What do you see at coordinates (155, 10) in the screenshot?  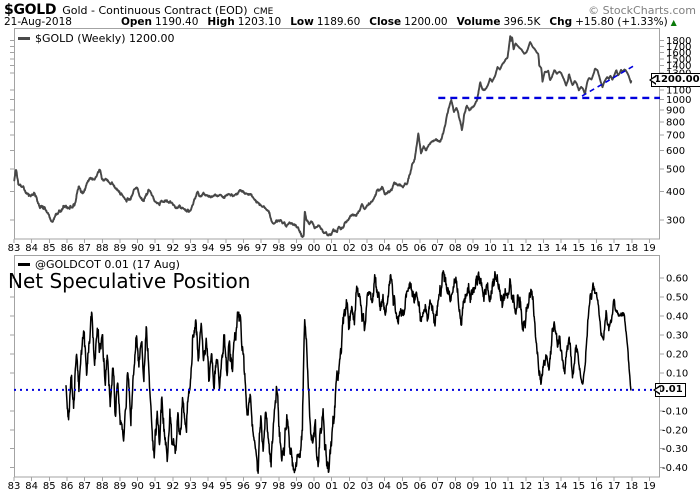 I see `symbol-description: Gold - Continuous Contract (EOD)` at bounding box center [155, 10].